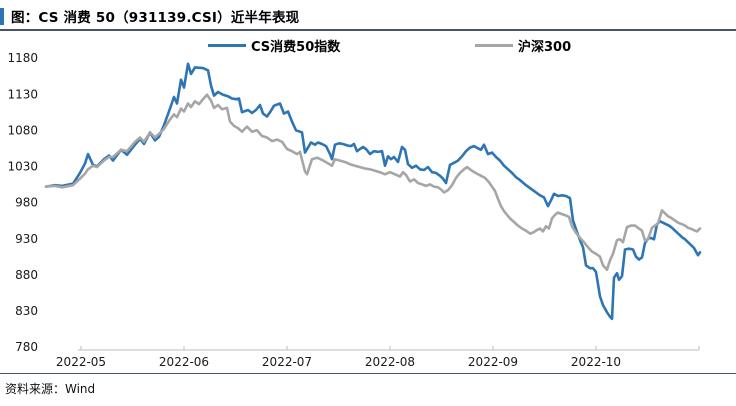 The width and height of the screenshot is (736, 406). Describe the element at coordinates (596, 362) in the screenshot. I see `x-axis-tick-label: 2022-10` at that location.